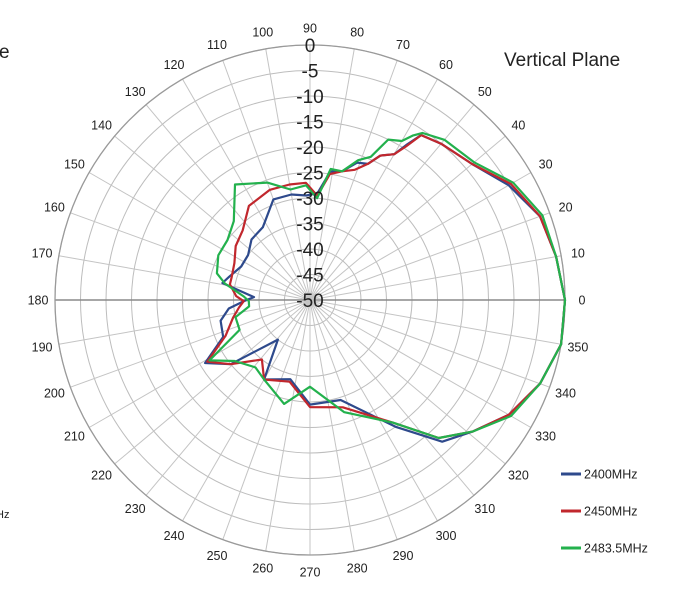 The height and width of the screenshot is (591, 674). Describe the element at coordinates (309, 250) in the screenshot. I see `radial-tick-label: -40` at that location.